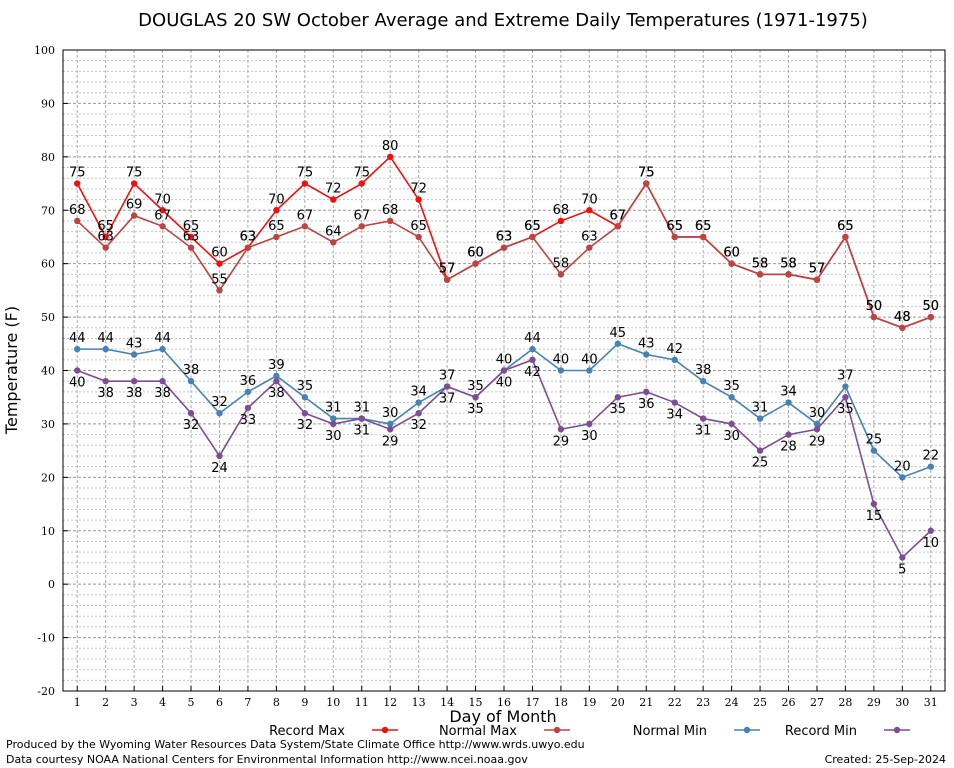  What do you see at coordinates (134, 205) in the screenshot?
I see `data-label: 69` at bounding box center [134, 205].